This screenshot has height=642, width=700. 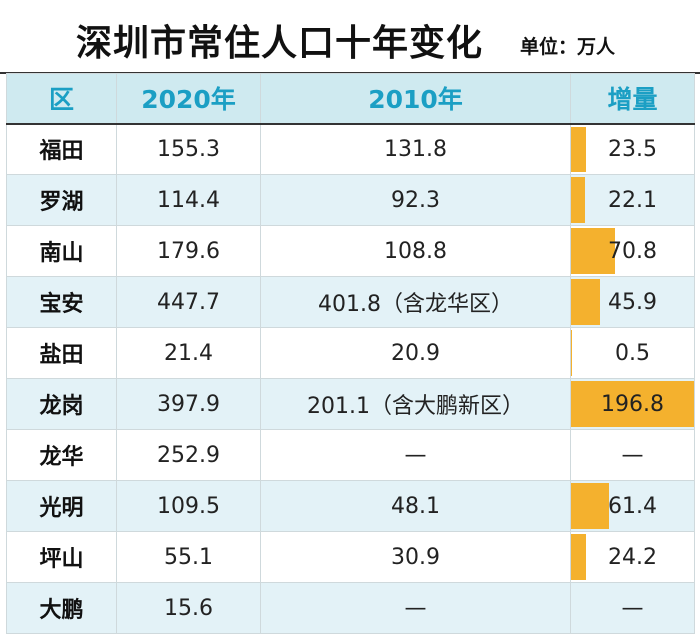 I want to click on value-2010-cell: 401.8（含龙华区）, so click(x=415, y=302).